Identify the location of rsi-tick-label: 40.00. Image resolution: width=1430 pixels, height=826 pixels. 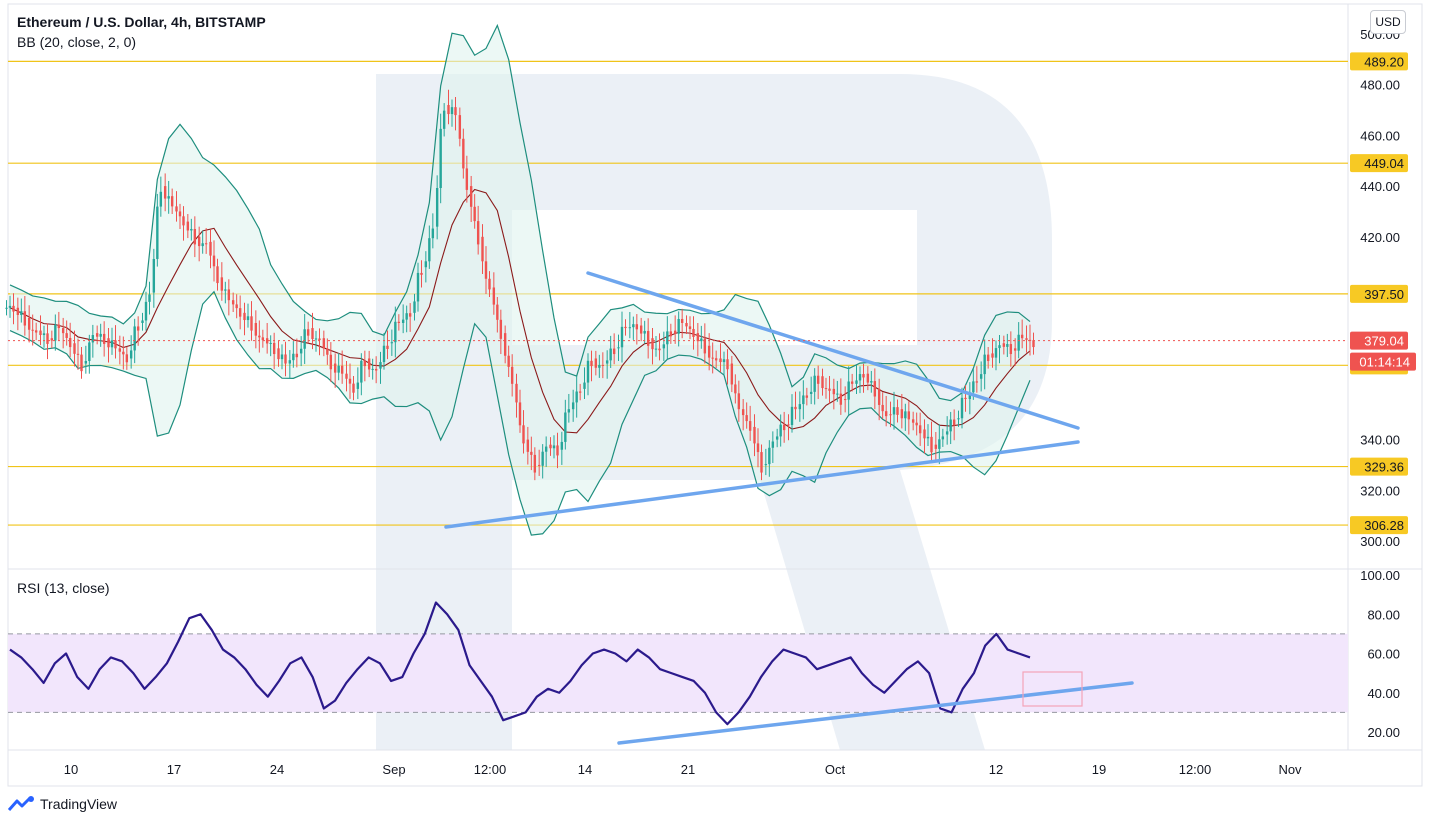
(1383, 693).